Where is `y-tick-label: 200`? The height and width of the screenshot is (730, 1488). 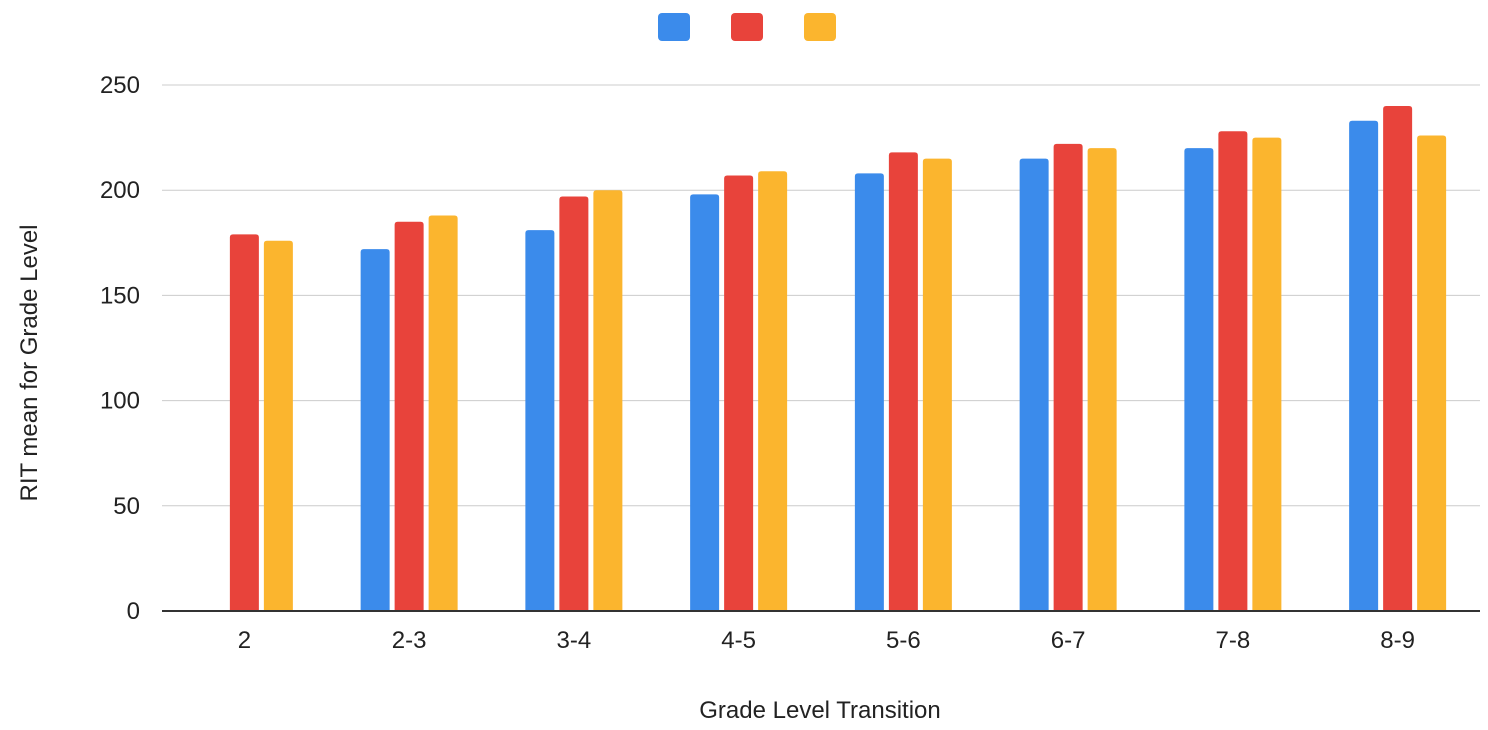
y-tick-label: 200 is located at coordinates (120, 190).